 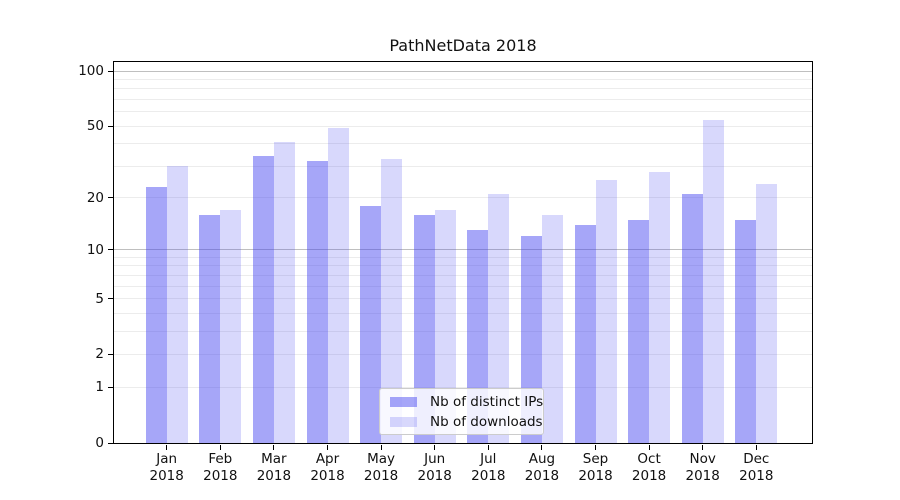 I want to click on x-tick-label: Apr 2018, so click(x=328, y=468).